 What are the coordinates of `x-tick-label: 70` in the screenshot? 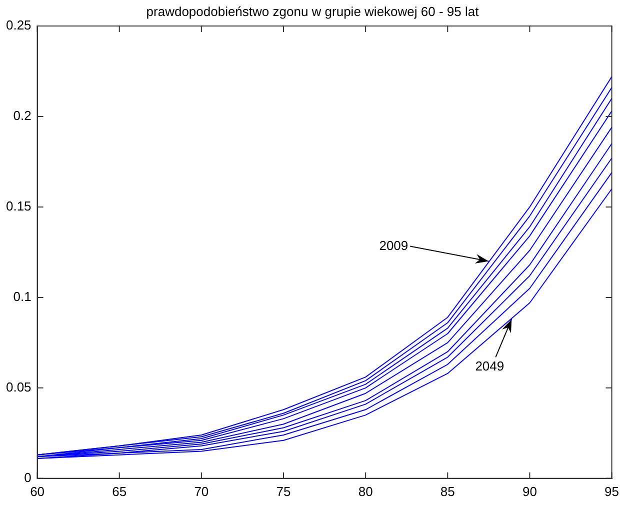 It's located at (201, 491).